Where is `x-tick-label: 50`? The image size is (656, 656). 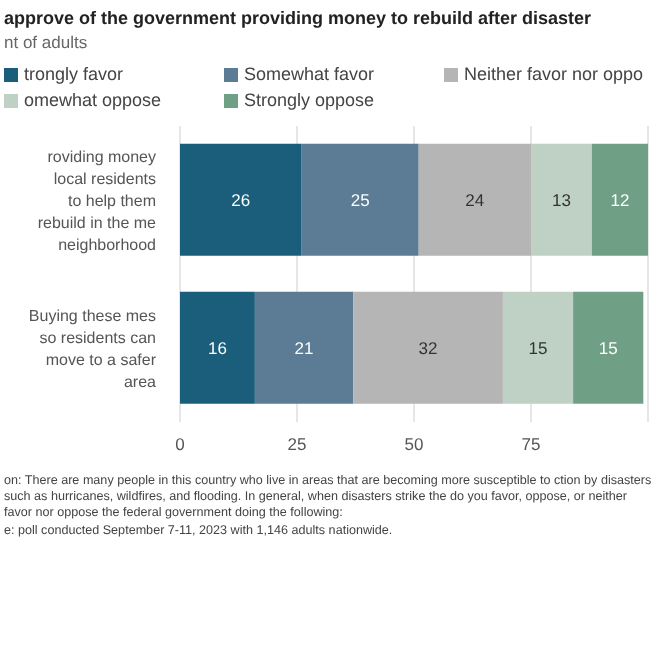
x-tick-label: 50 is located at coordinates (414, 444).